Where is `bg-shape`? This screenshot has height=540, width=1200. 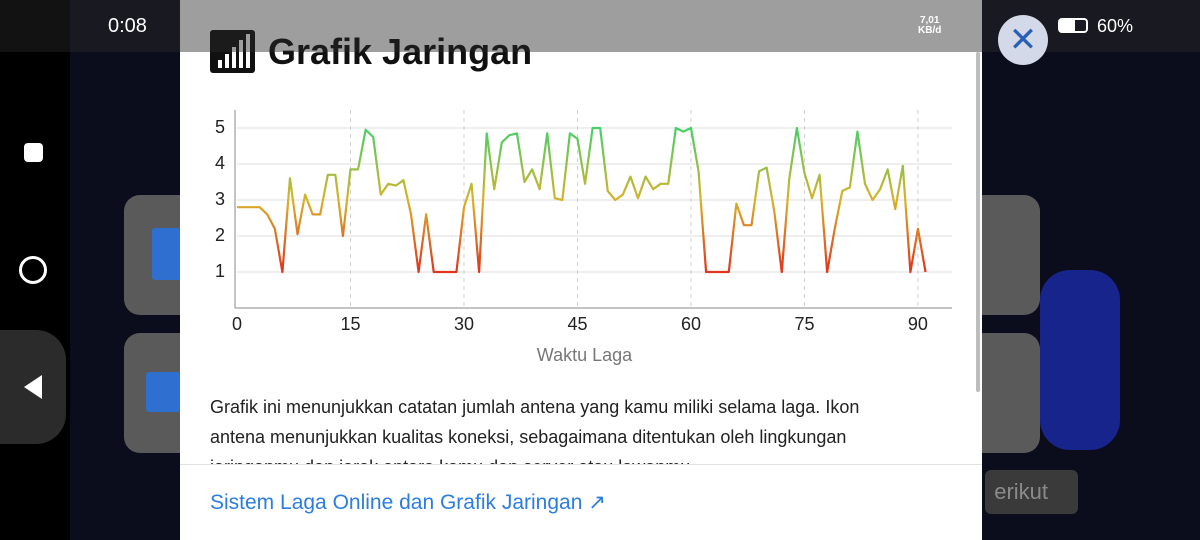 bg-shape is located at coordinates (1080, 360).